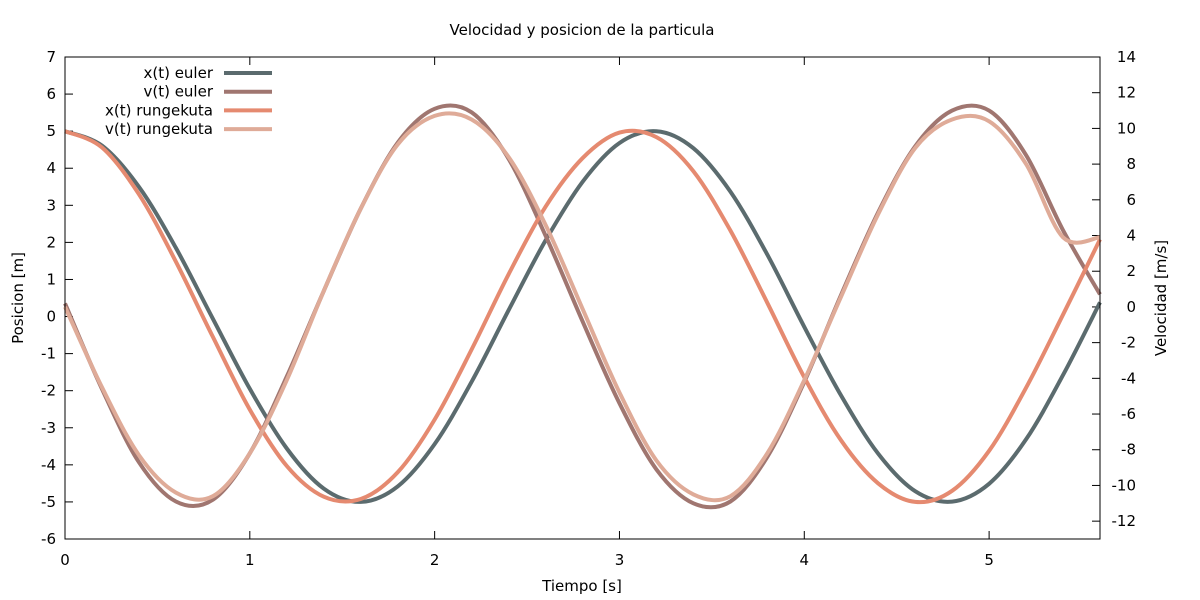  I want to click on x-tick-label: 1, so click(250, 560).